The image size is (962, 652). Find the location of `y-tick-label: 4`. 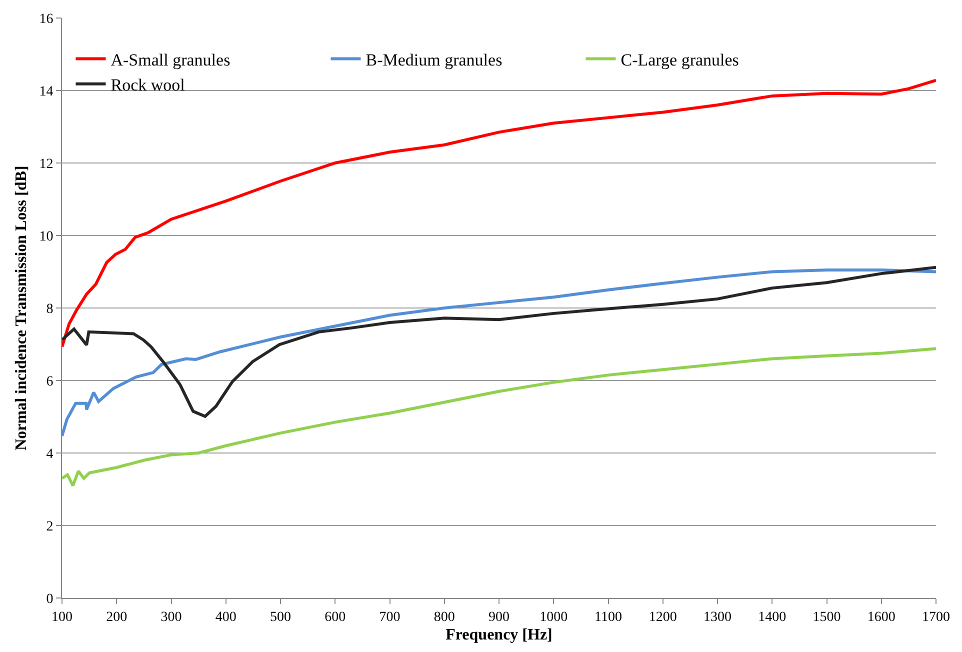

y-tick-label: 4 is located at coordinates (50, 454).